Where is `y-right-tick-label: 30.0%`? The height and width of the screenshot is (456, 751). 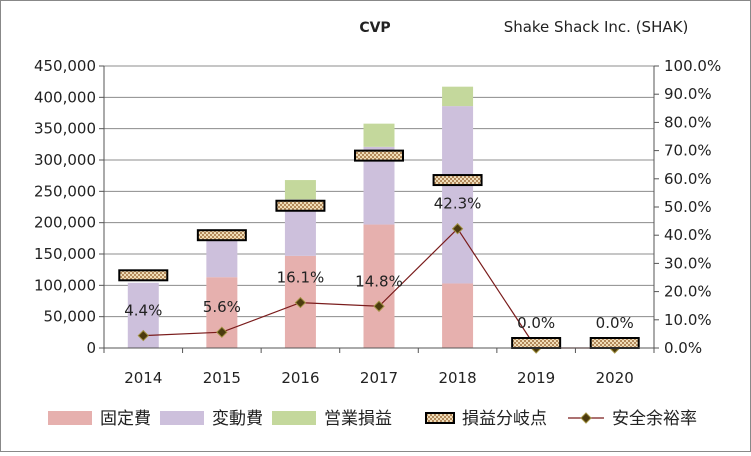
y-right-tick-label: 30.0% is located at coordinates (688, 263).